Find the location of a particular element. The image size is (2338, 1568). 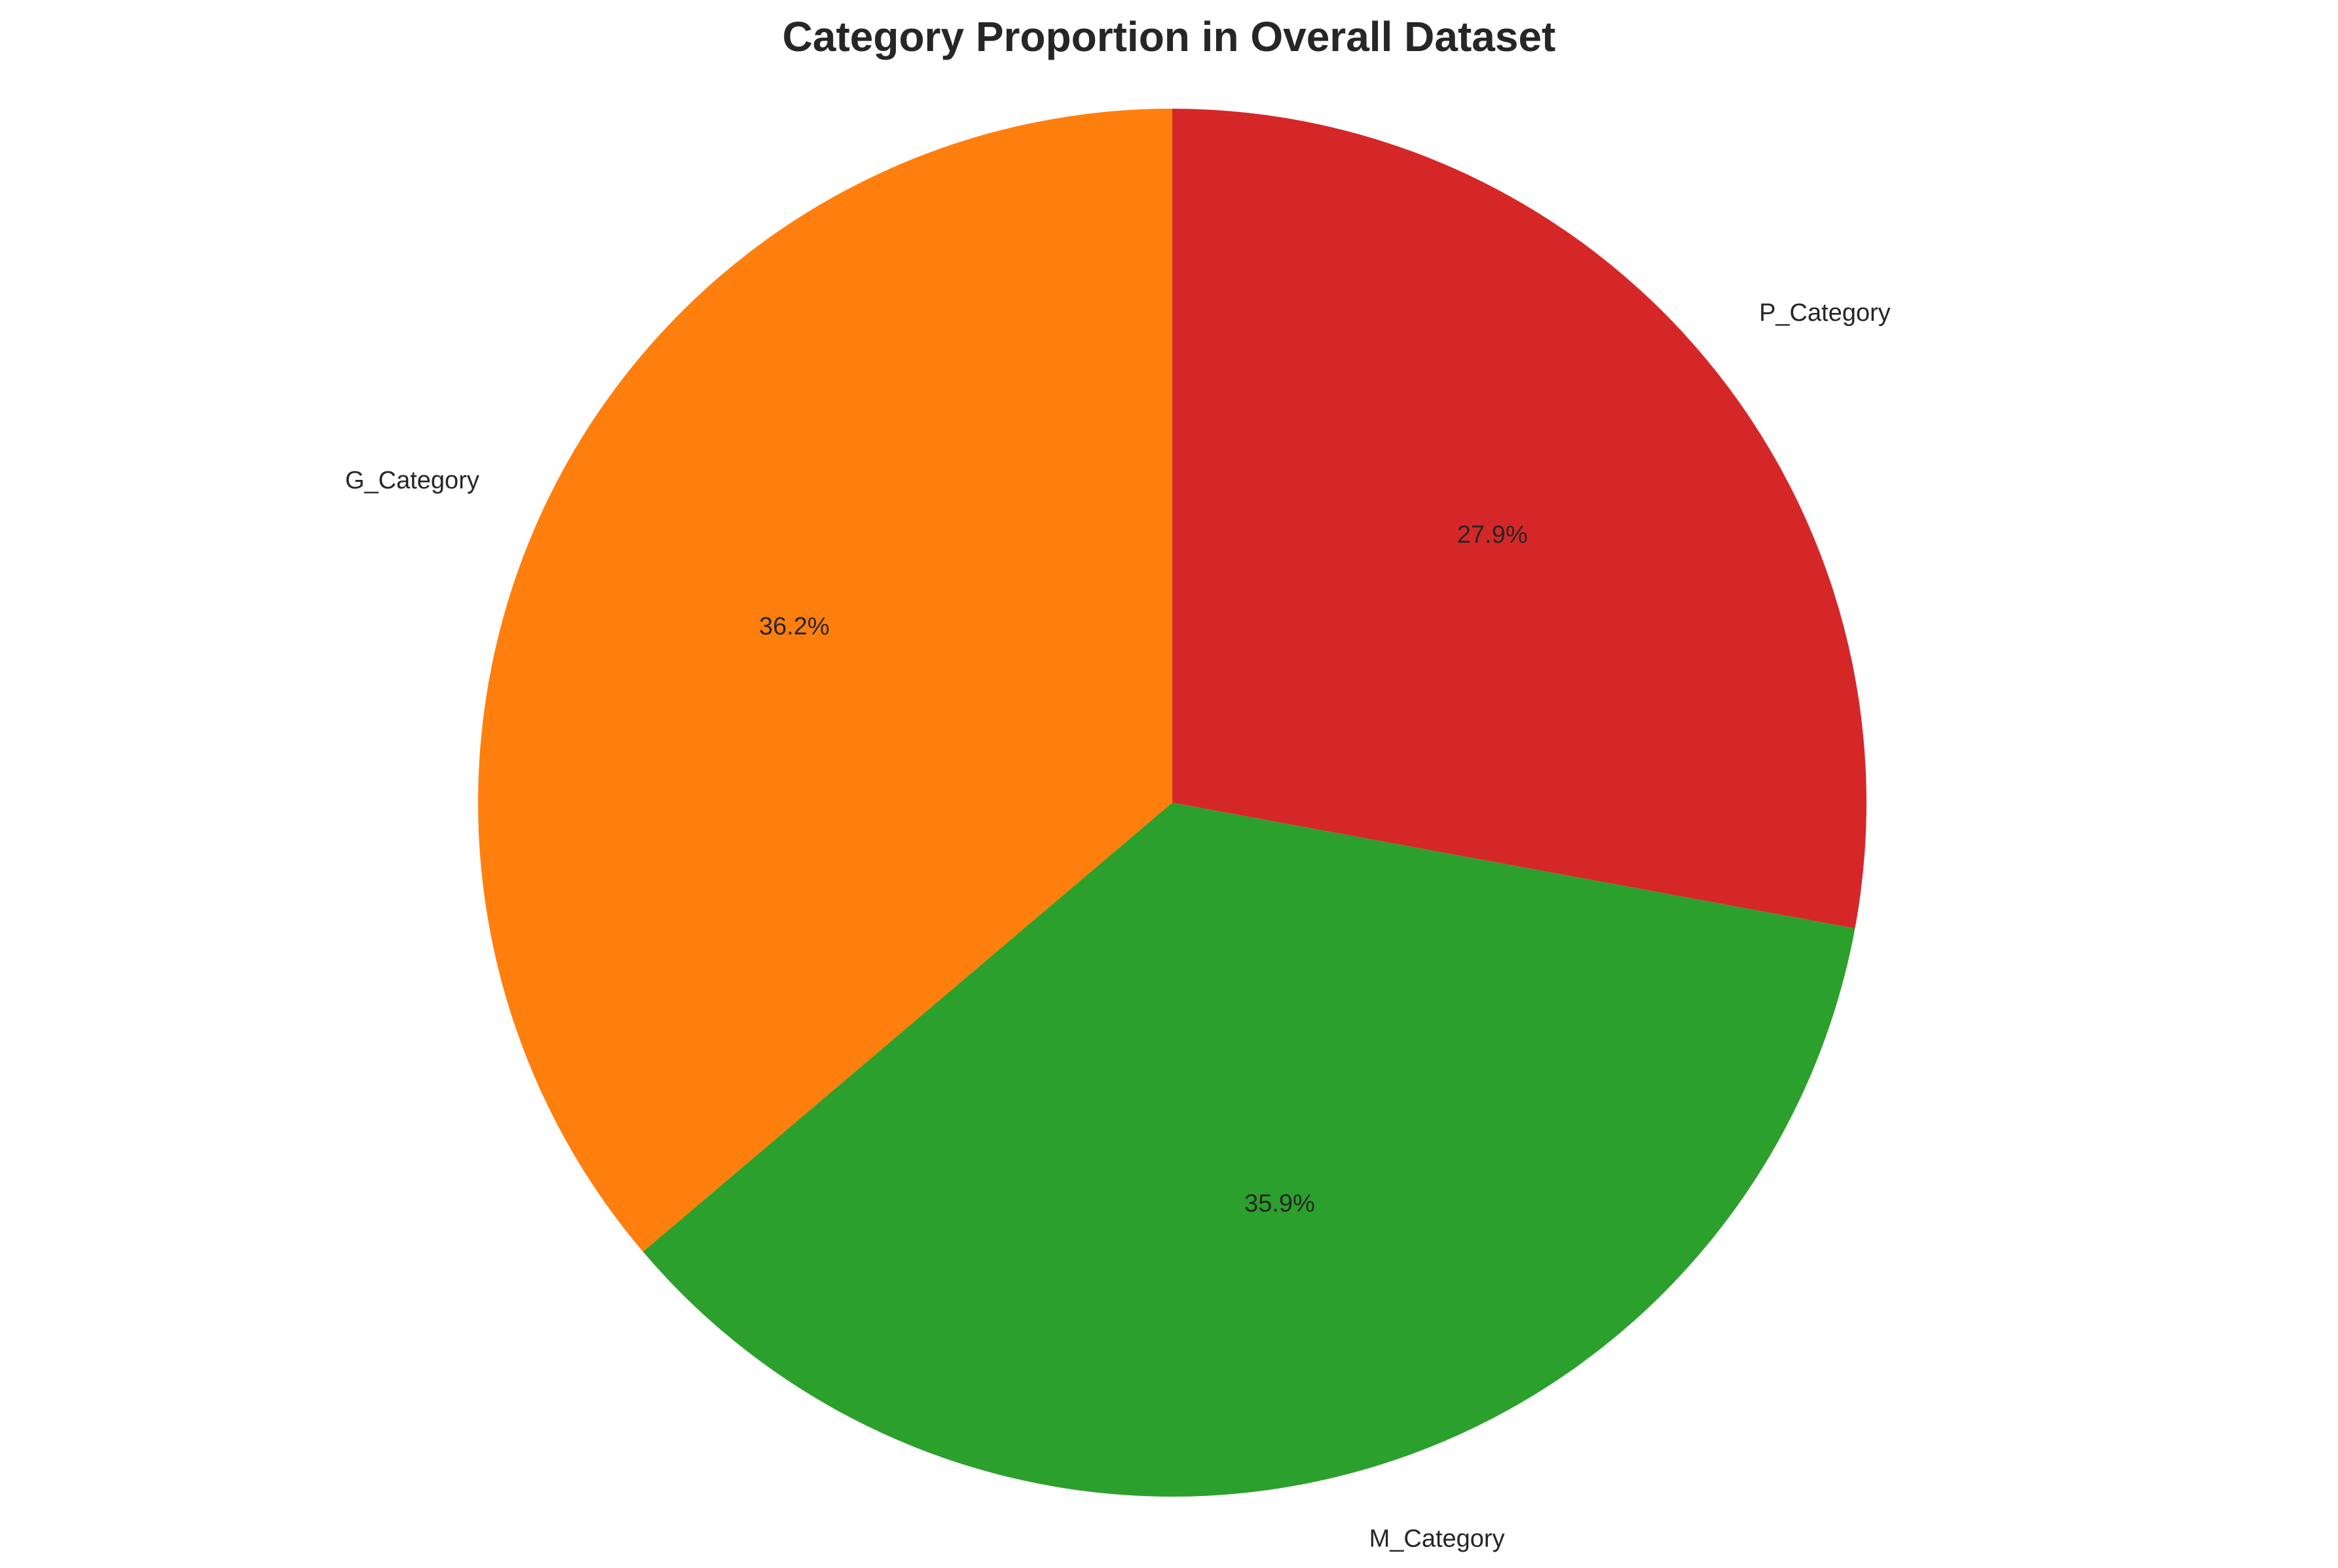

slice-label-p-category: P_Category is located at coordinates (1825, 313).